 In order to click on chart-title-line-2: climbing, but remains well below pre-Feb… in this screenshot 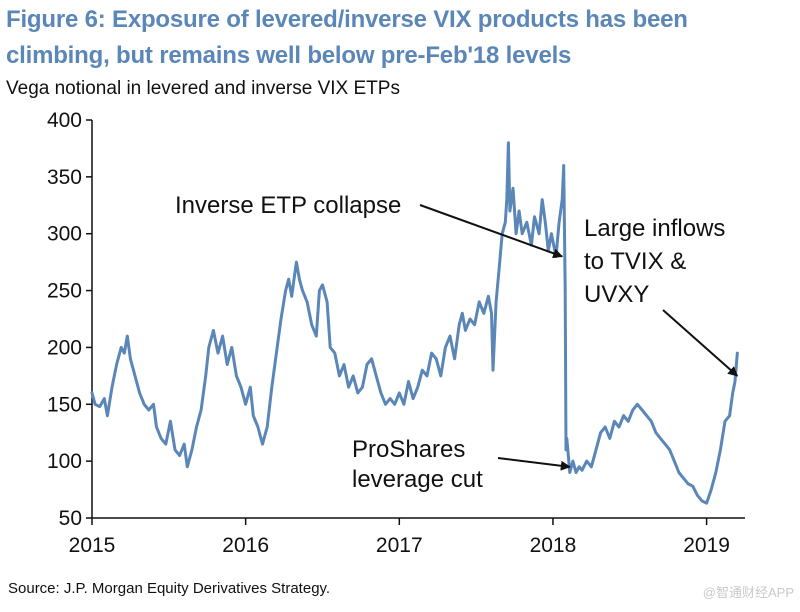, I will do `click(289, 55)`.